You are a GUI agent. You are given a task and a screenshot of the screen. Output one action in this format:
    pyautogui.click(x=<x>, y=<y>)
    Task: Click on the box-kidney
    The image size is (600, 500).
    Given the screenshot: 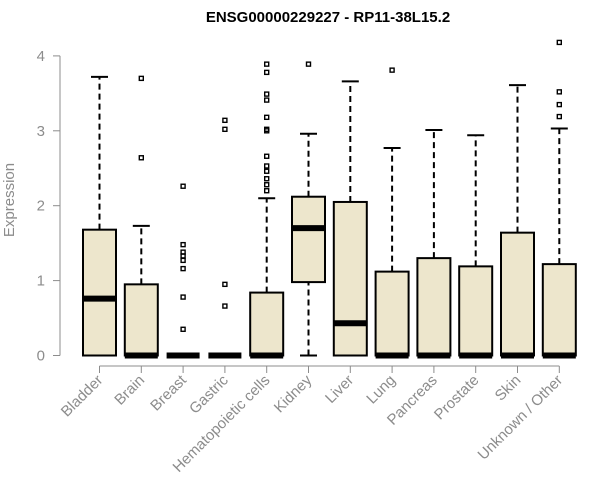 What is the action you would take?
    pyautogui.click(x=308, y=209)
    